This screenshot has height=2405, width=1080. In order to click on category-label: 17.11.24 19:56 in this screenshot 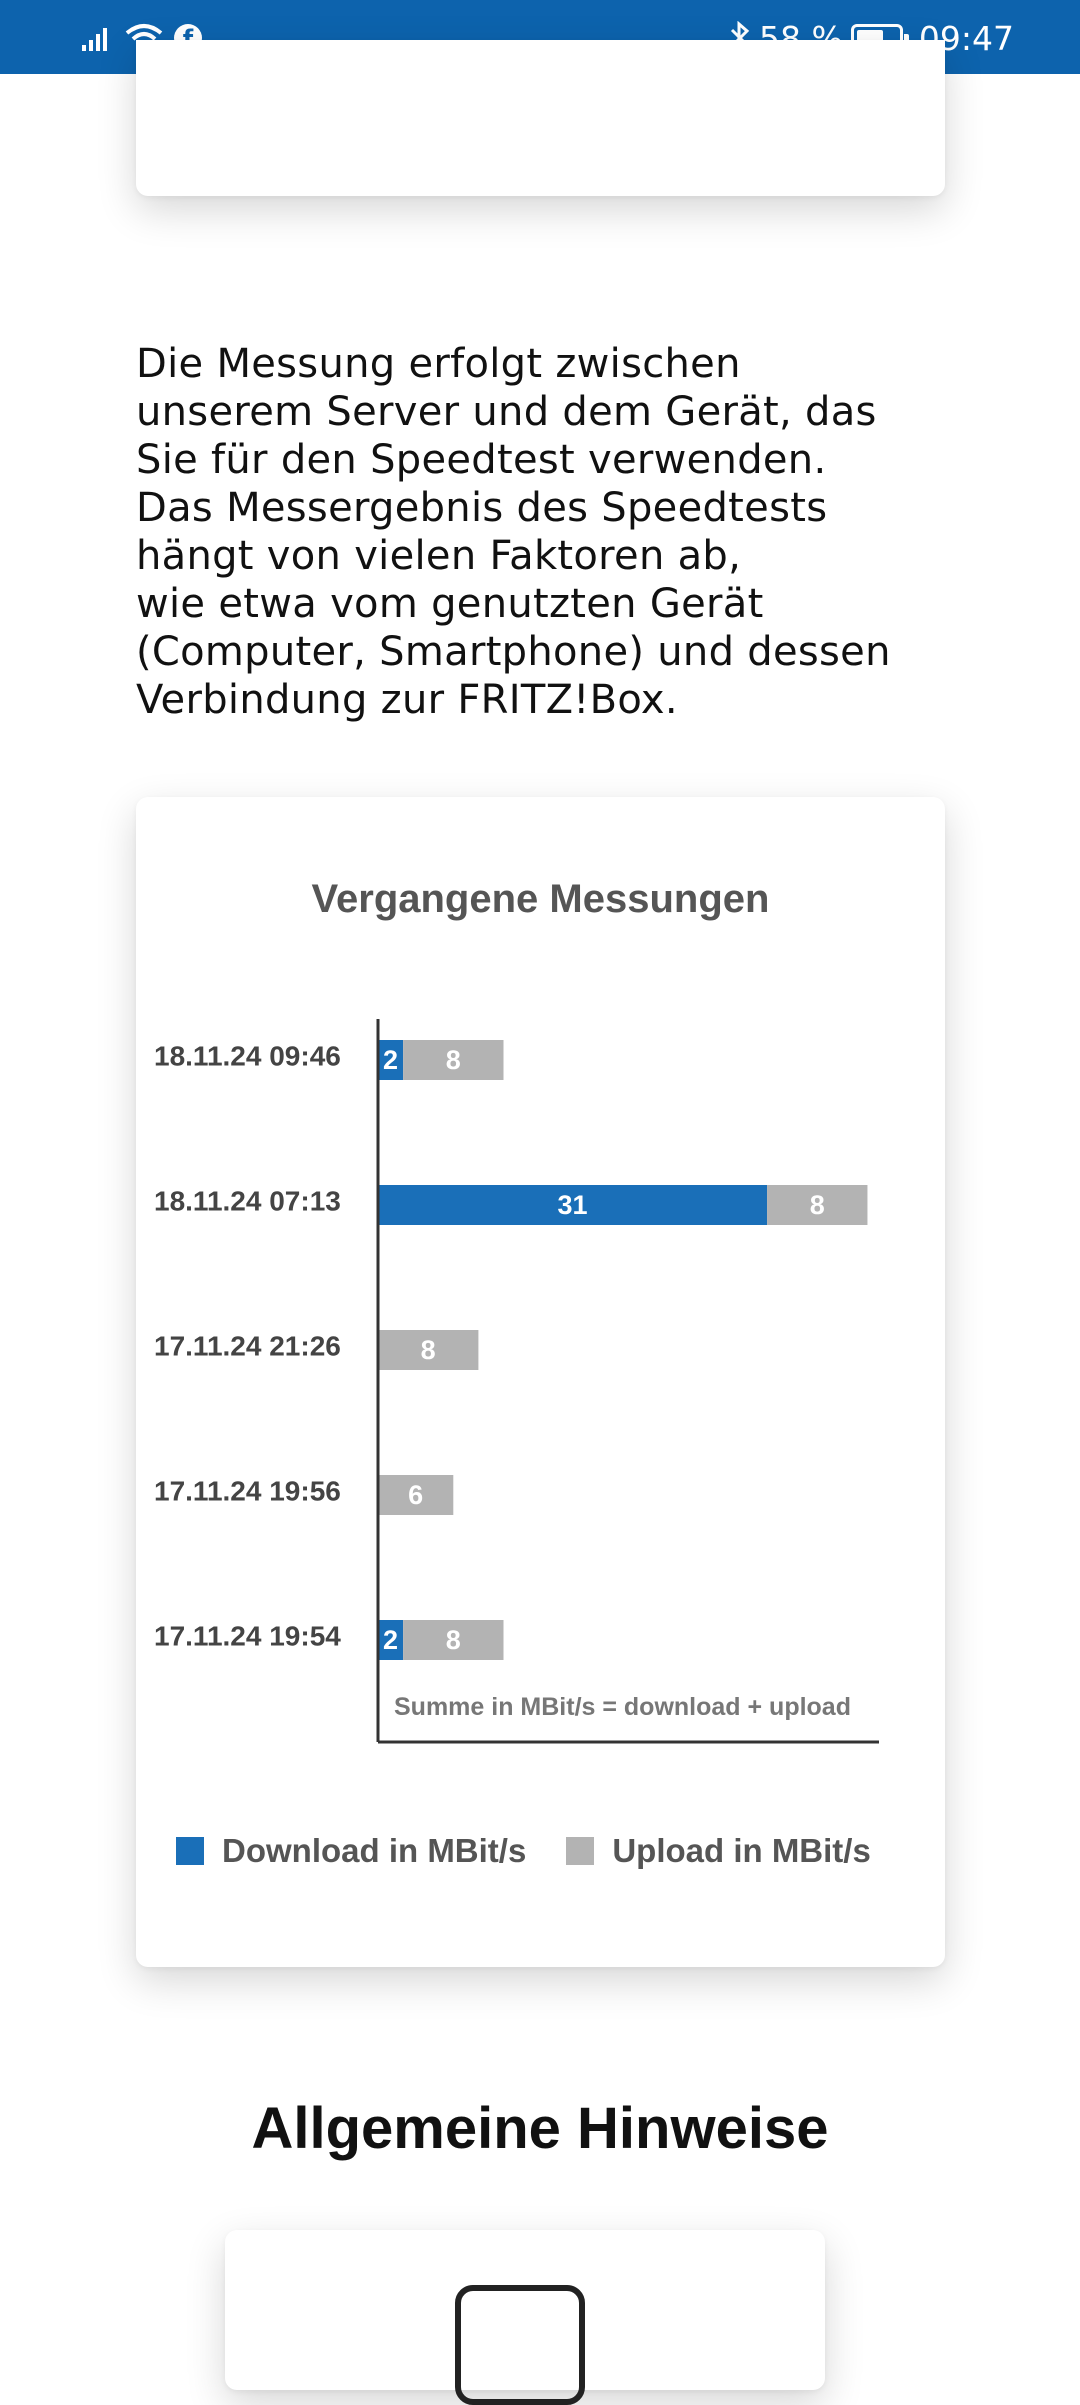, I will do `click(247, 1490)`.